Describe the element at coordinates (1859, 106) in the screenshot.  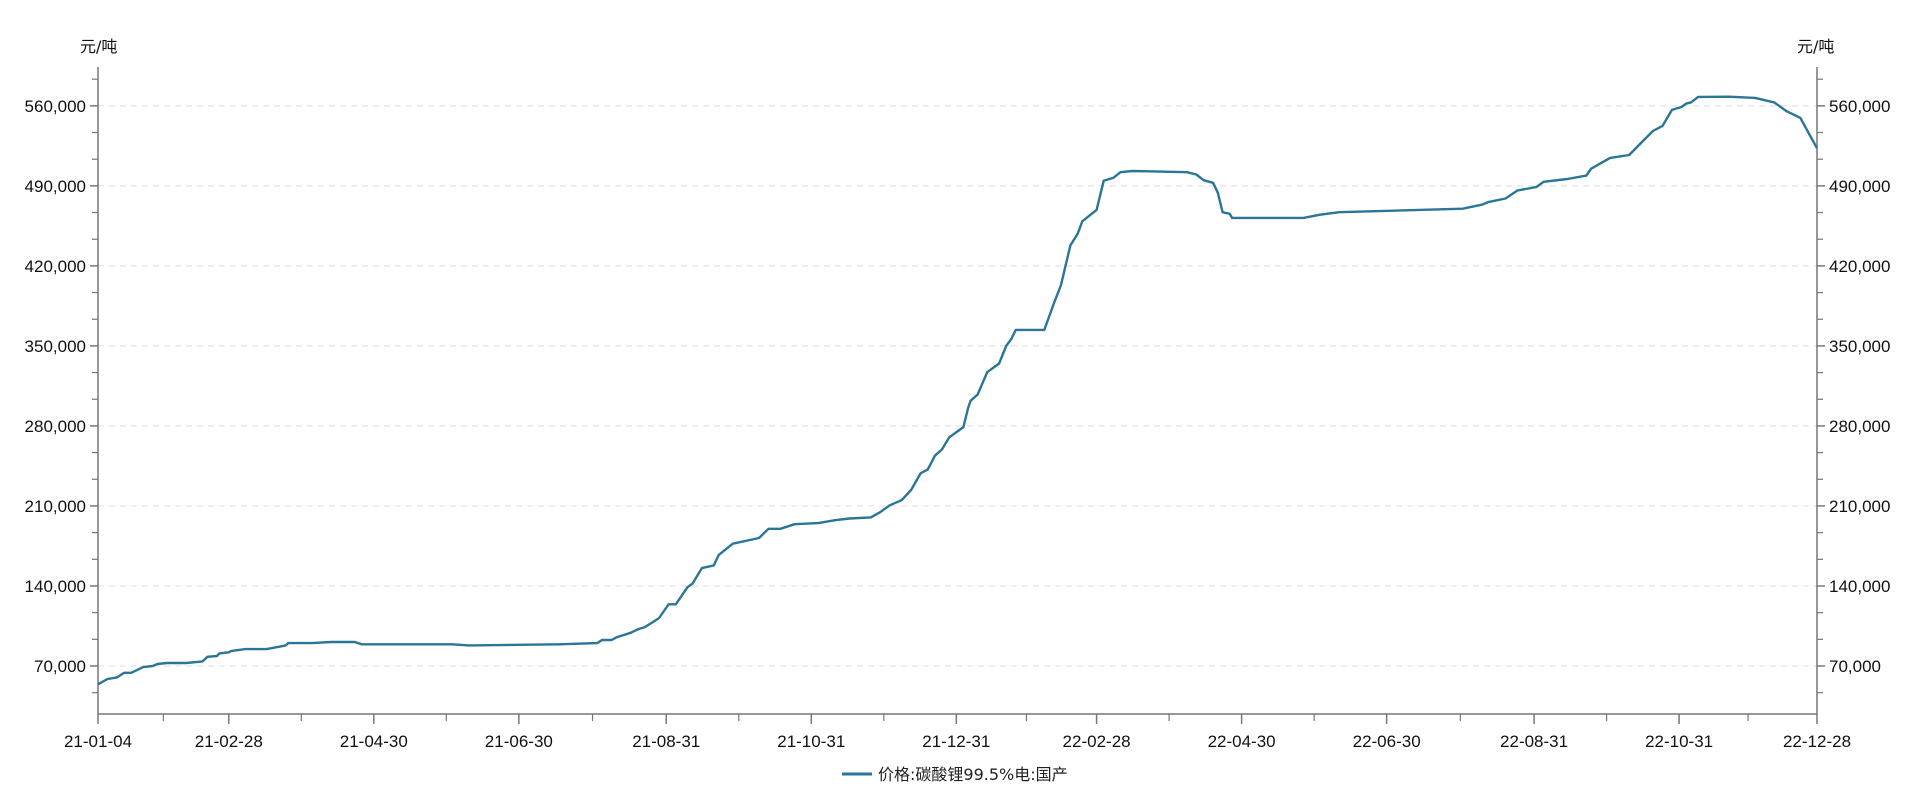
I see `right-y-tick-label: 560,000` at that location.